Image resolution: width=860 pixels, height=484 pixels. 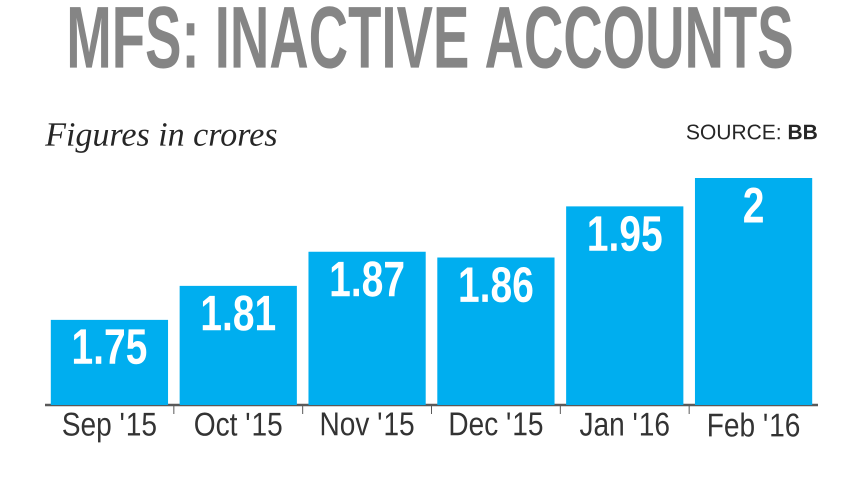 What do you see at coordinates (624, 424) in the screenshot?
I see `x-tick-label: Jan '16` at bounding box center [624, 424].